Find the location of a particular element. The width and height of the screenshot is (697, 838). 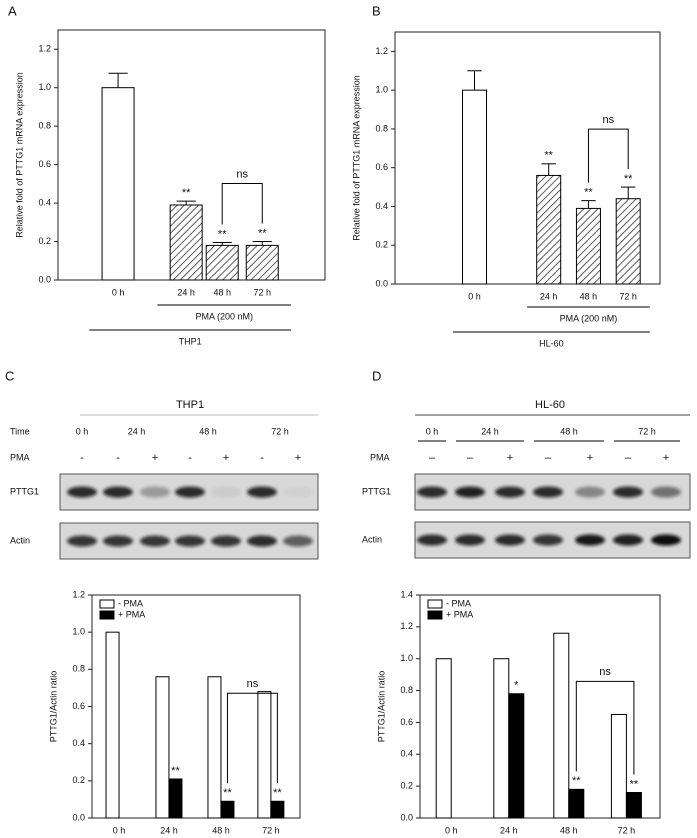

row-label: Actin is located at coordinates (372, 539).